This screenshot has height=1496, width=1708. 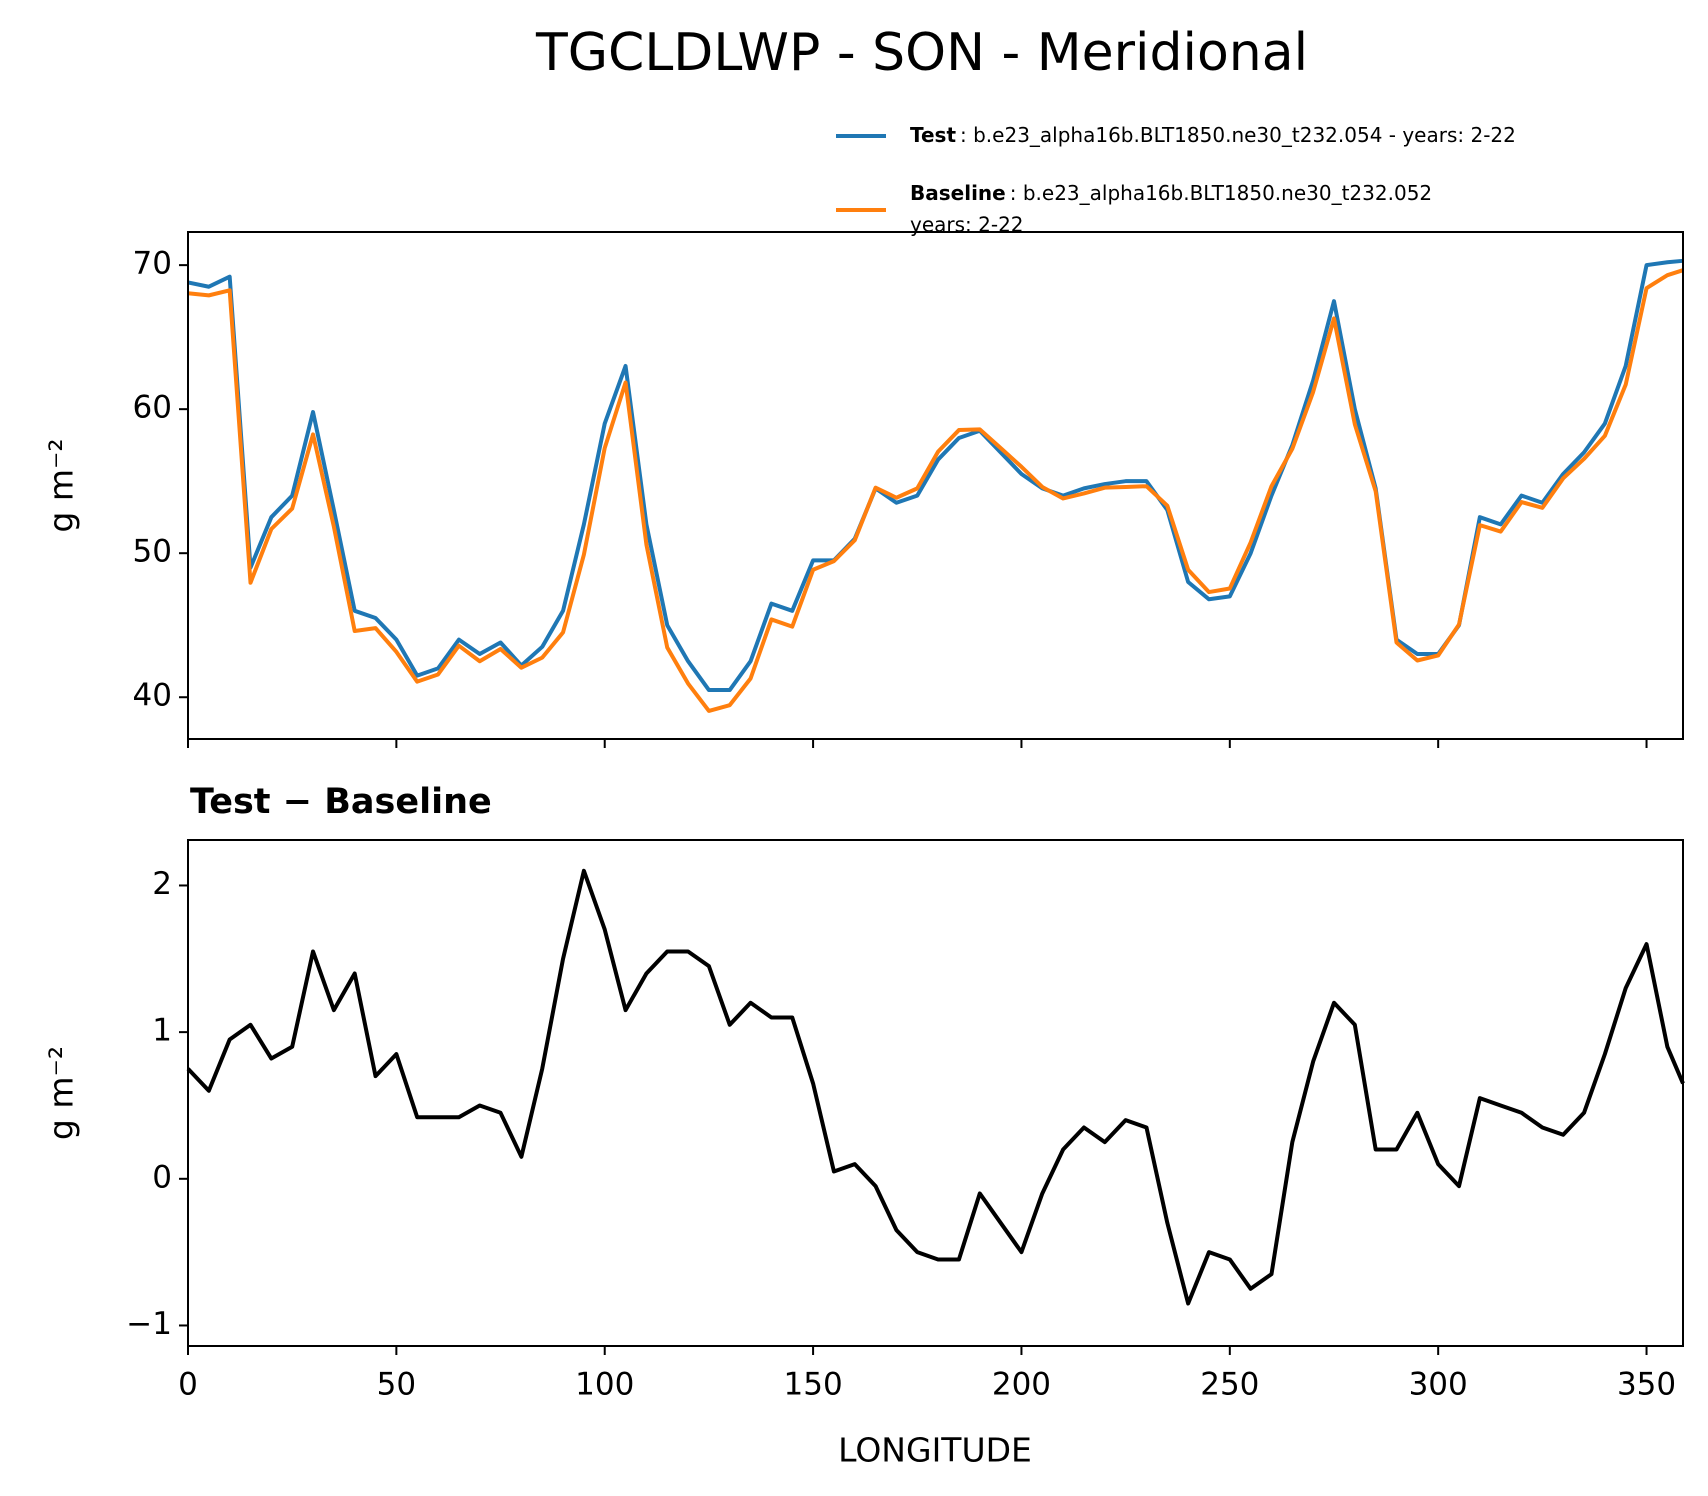 What do you see at coordinates (152, 408) in the screenshot?
I see `y-tick-label: 60` at bounding box center [152, 408].